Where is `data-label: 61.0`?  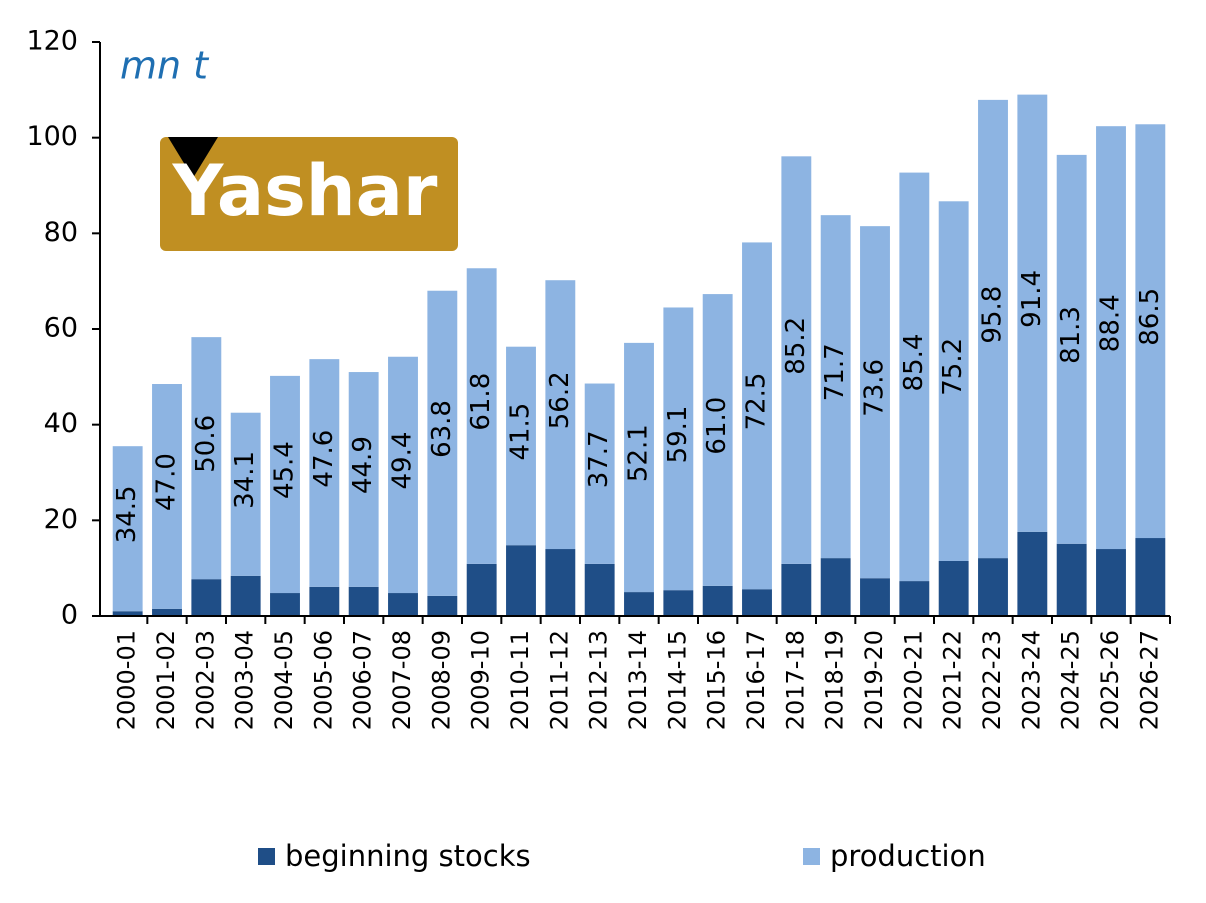 data-label: 61.0 is located at coordinates (717, 426).